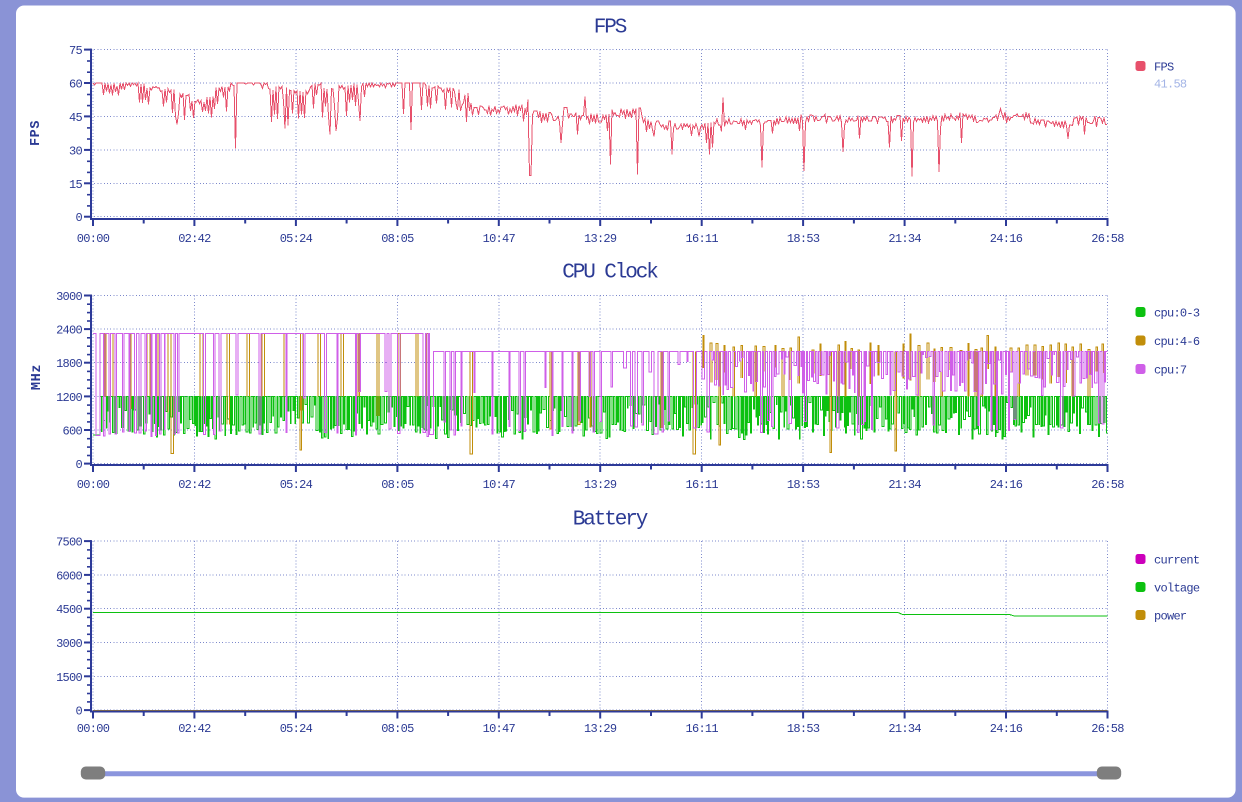 The image size is (1242, 802). What do you see at coordinates (1177, 342) in the screenshot?
I see `svg-text: cpu:4-6` at bounding box center [1177, 342].